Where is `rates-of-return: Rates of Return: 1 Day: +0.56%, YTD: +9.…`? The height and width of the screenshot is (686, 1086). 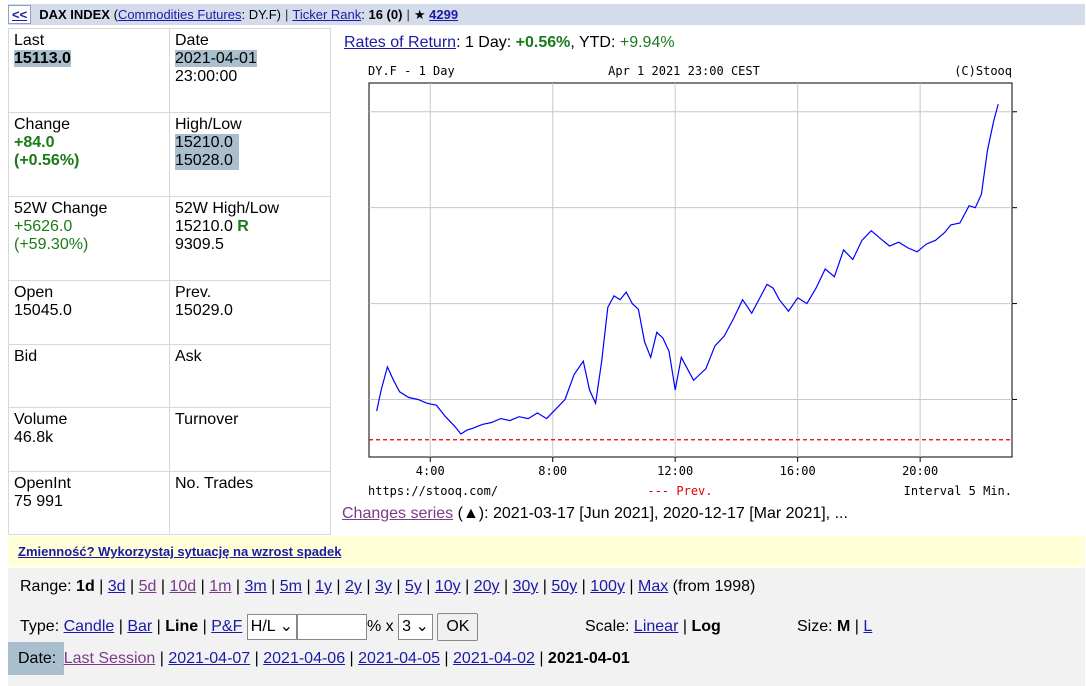 rates-of-return: Rates of Return: 1 Day: +0.56%, YTD: +9.… is located at coordinates (509, 42).